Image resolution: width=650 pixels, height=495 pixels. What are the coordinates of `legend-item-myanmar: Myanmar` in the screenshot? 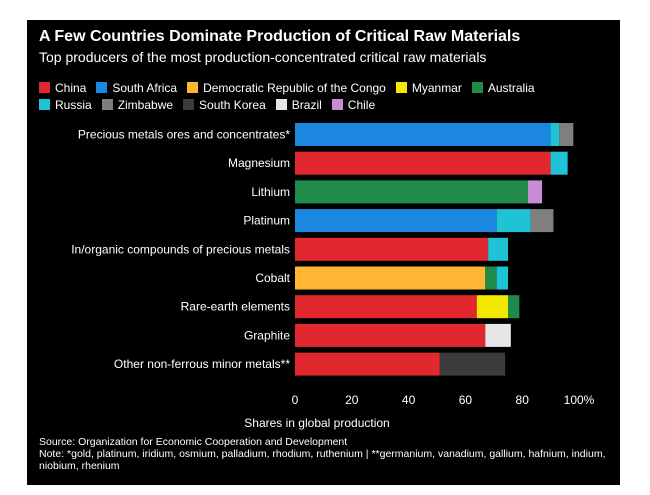 It's located at (428, 87).